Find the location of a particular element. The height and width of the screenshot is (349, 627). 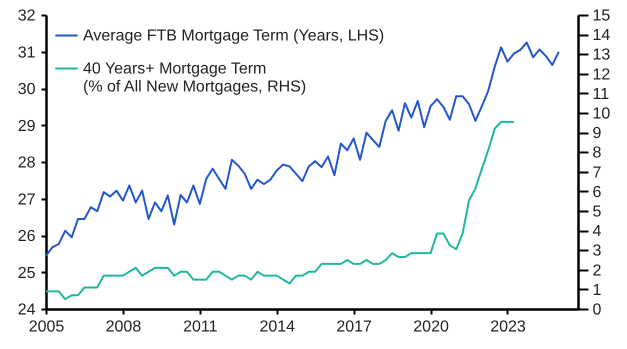

x-tick-label: 2005 is located at coordinates (46, 327).